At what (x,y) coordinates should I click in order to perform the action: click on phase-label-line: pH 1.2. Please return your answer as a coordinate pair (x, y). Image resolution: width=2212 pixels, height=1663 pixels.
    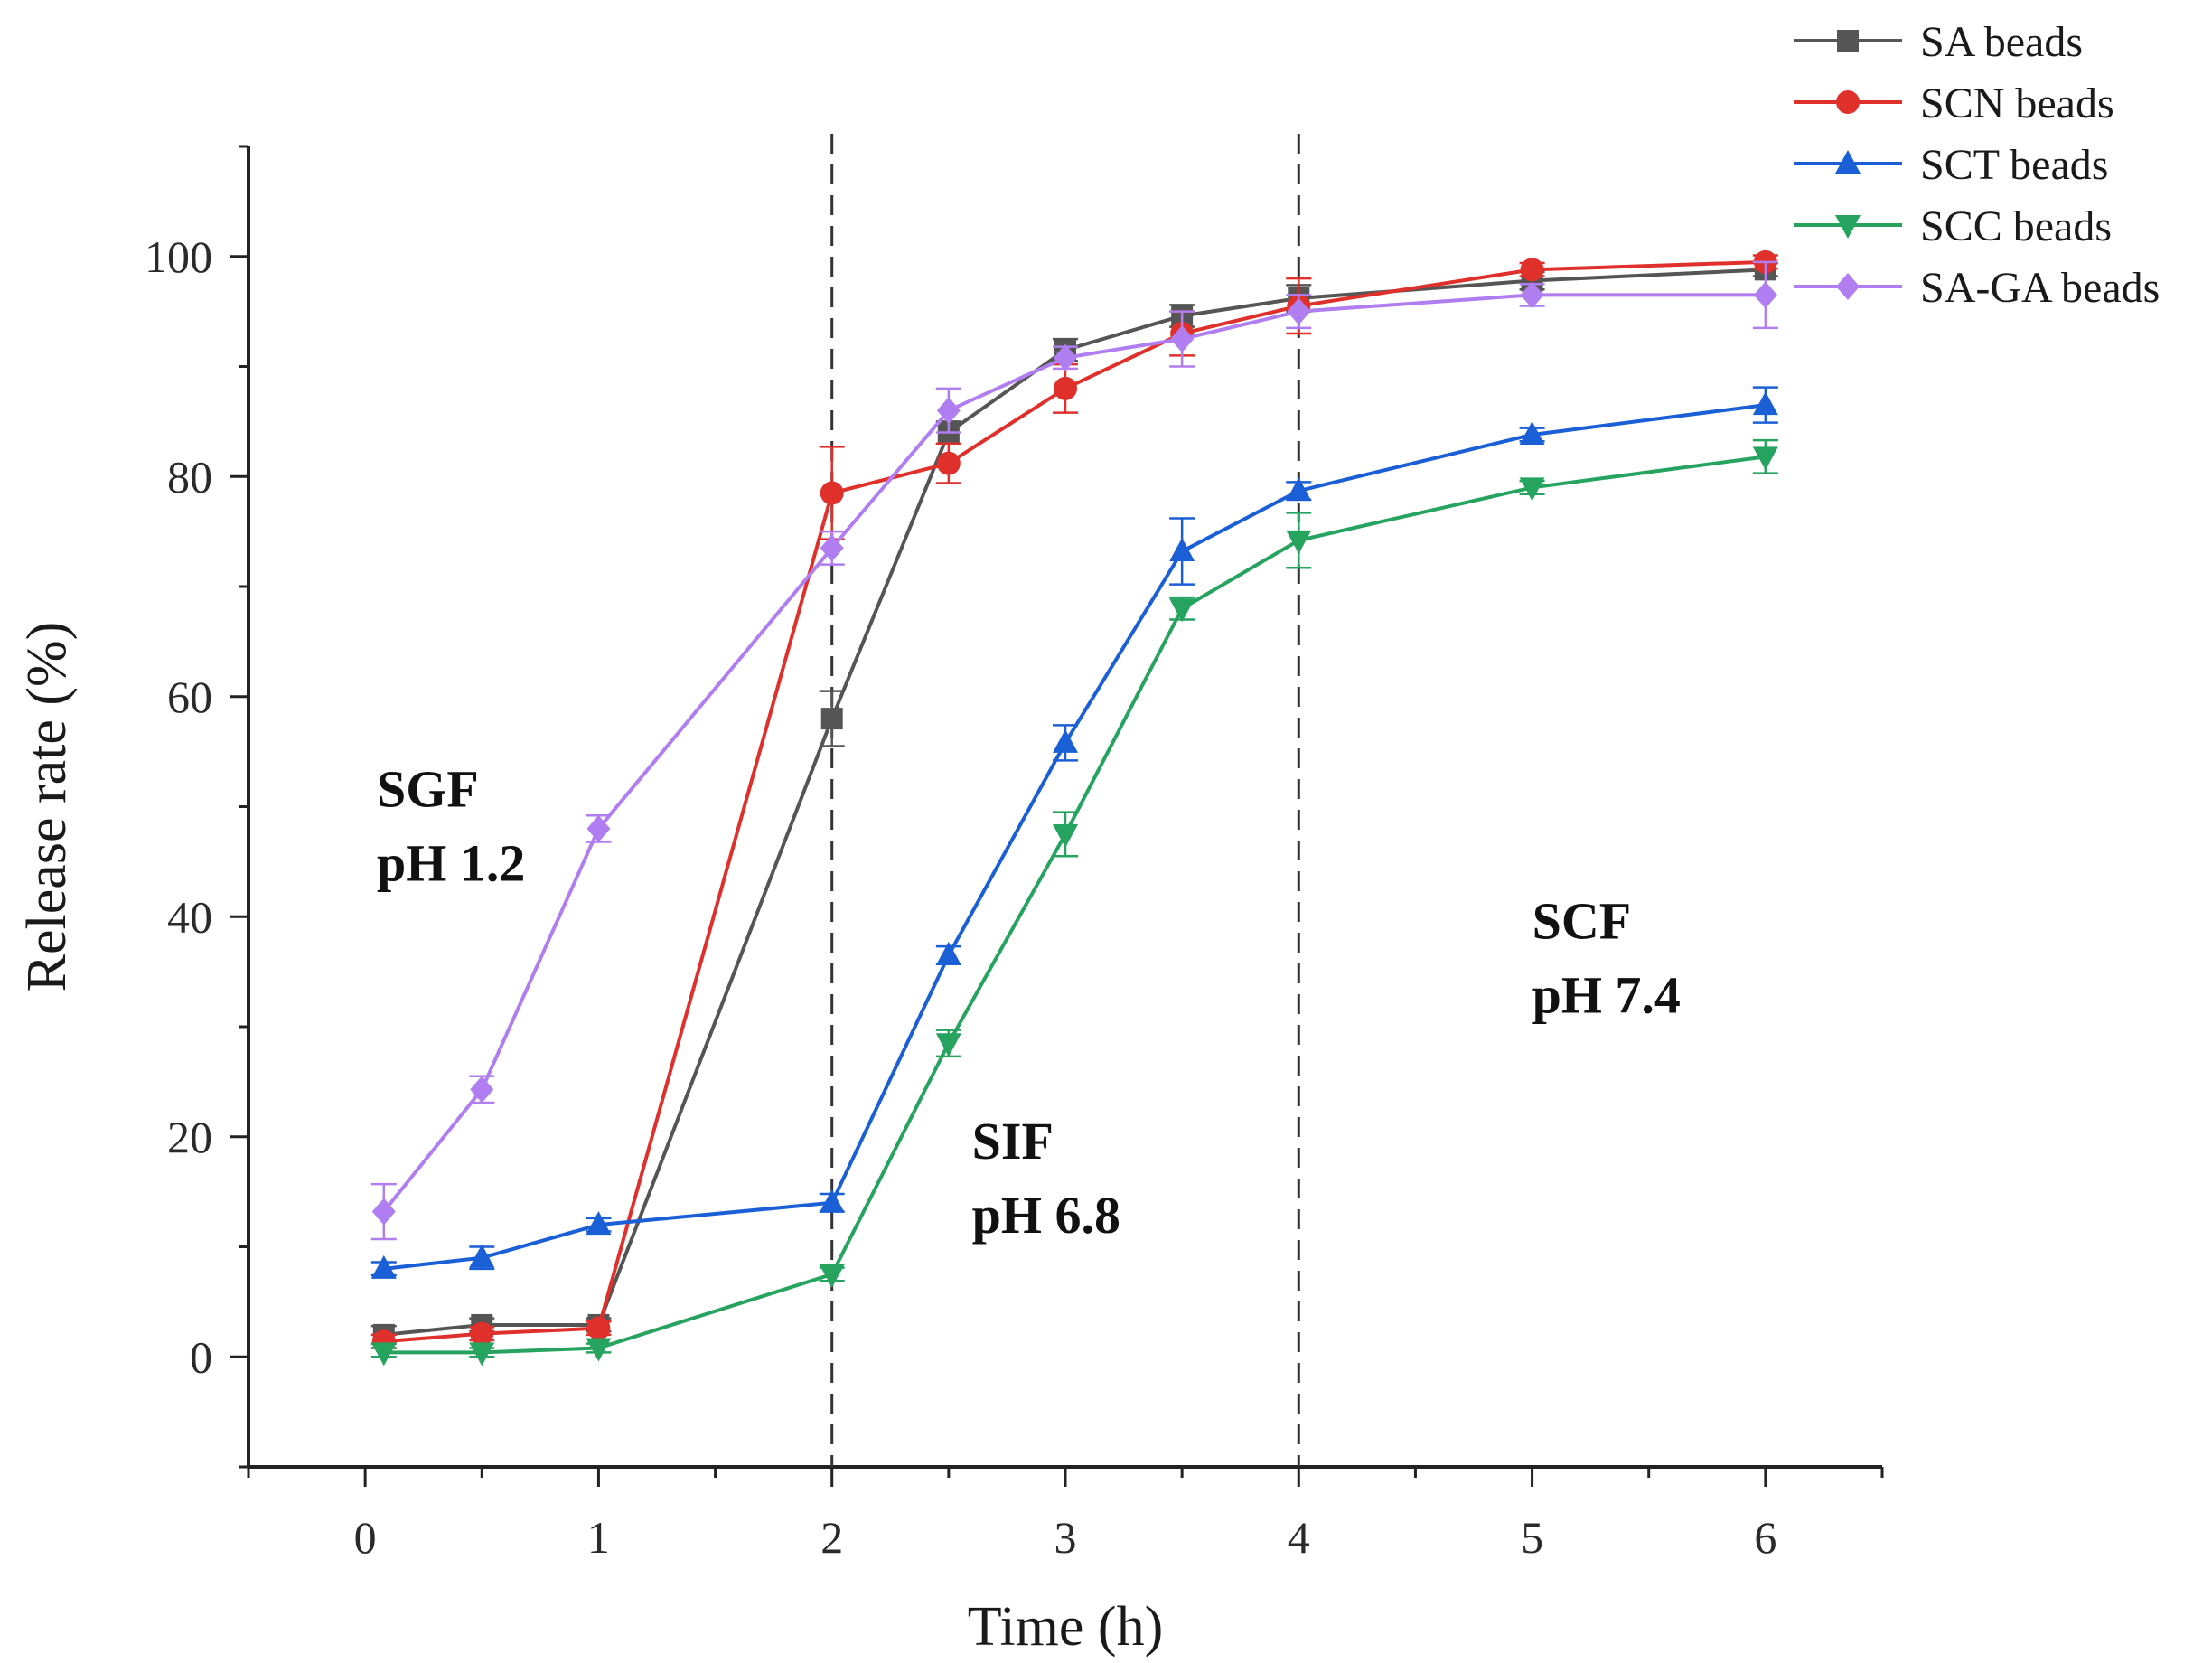
    Looking at the image, I should click on (451, 863).